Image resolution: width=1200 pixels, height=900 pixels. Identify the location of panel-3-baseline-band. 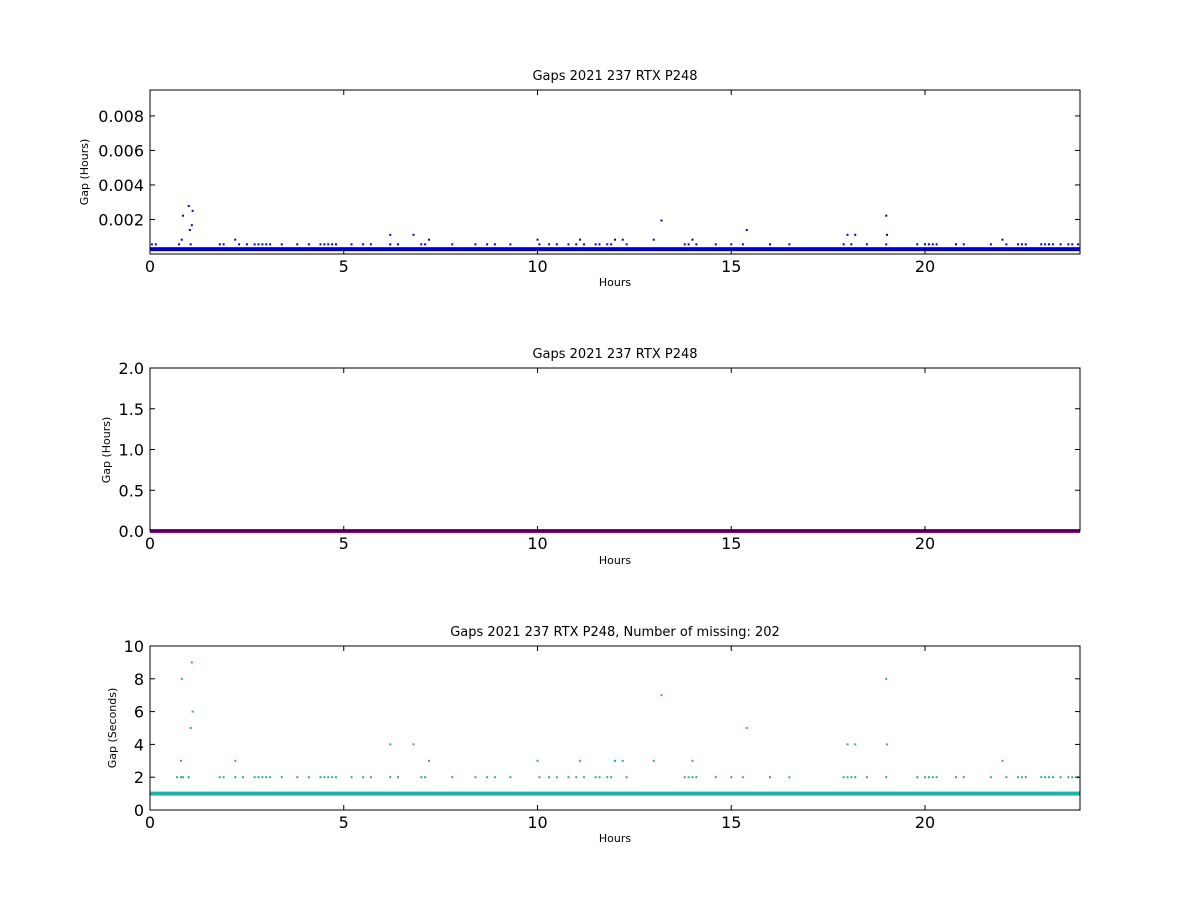
(615, 793).